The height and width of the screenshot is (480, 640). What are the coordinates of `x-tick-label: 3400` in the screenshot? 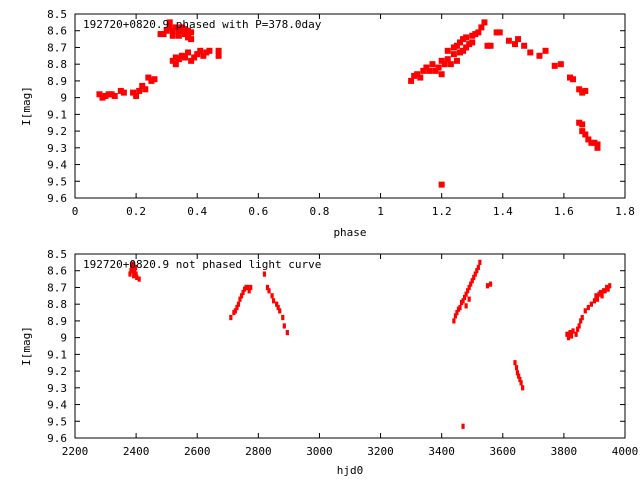 It's located at (441, 451).